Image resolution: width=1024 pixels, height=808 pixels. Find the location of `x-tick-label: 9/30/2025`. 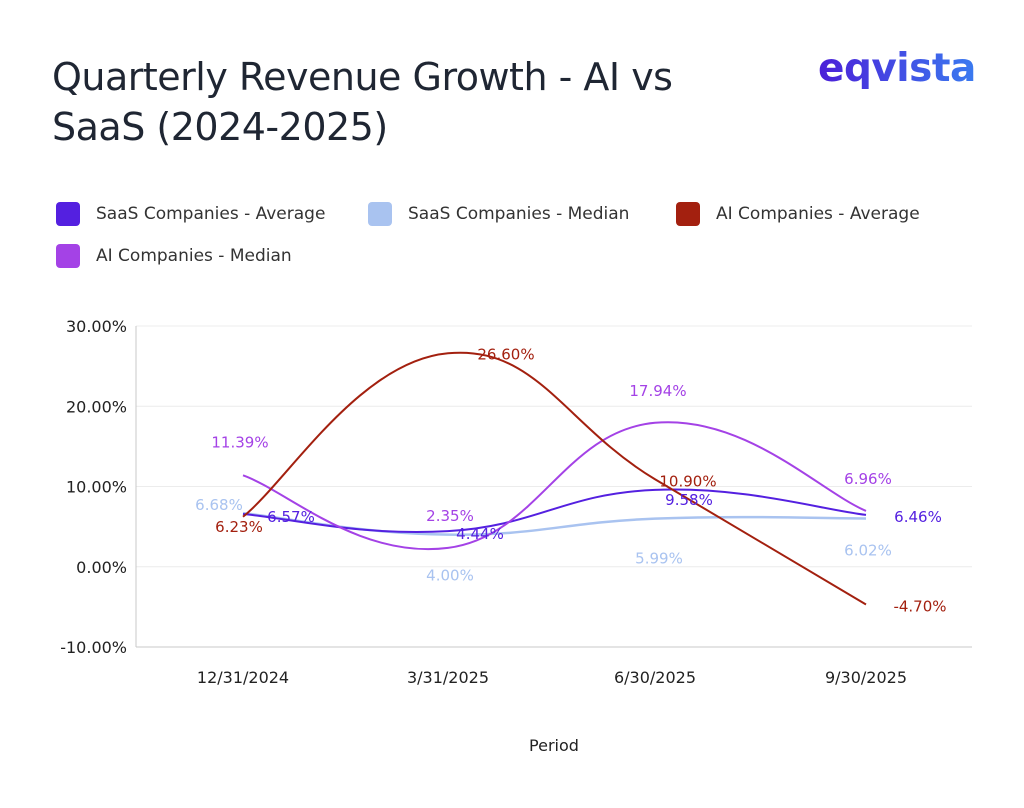

x-tick-label: 9/30/2025 is located at coordinates (866, 677).